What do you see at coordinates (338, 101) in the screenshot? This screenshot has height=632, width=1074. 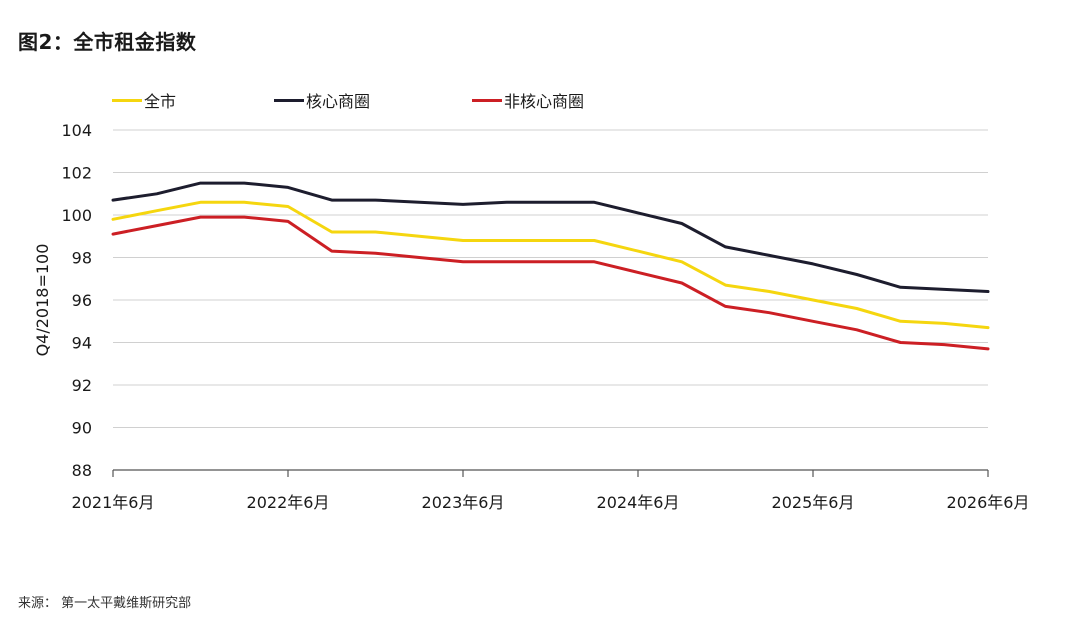 I see `legend-label-core: 核心商圈` at bounding box center [338, 101].